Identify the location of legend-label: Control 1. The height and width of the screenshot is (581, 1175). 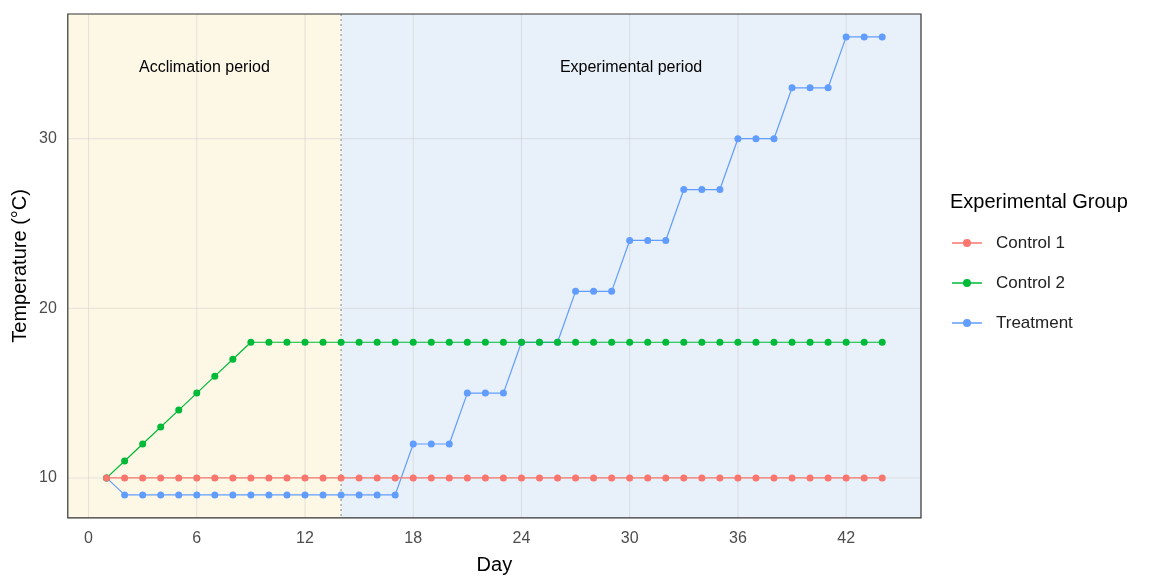
(1030, 243).